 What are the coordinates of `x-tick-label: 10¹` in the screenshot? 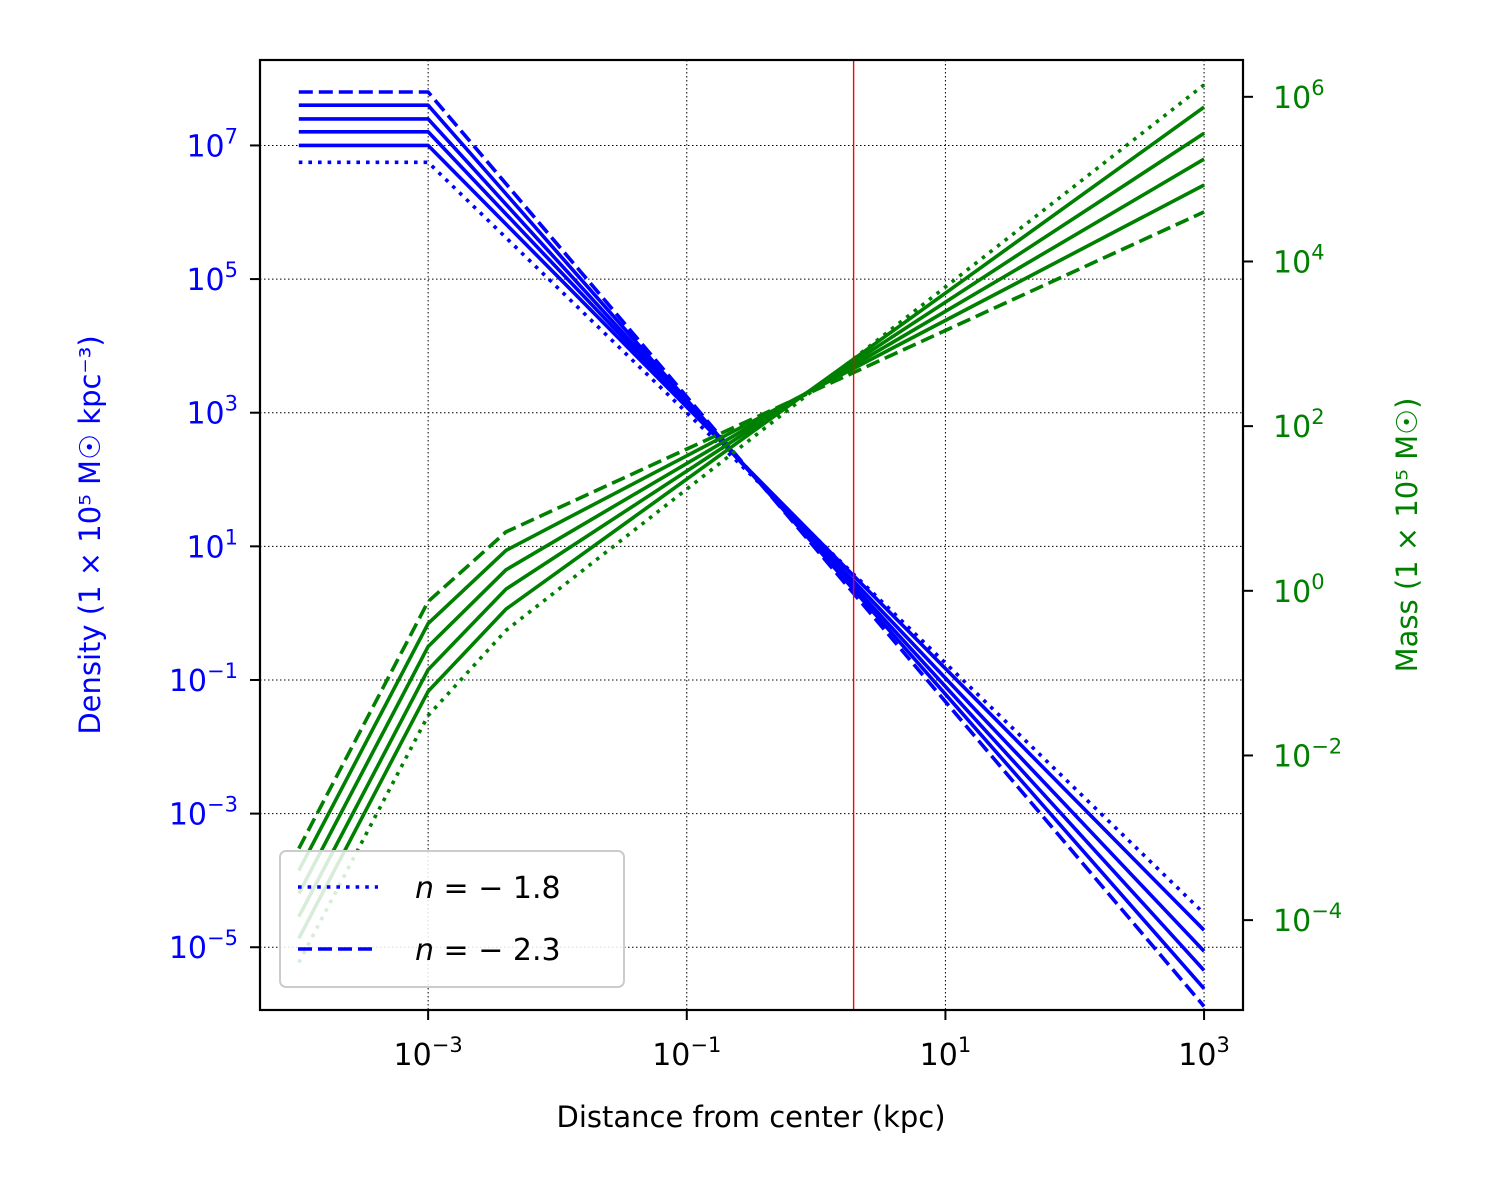 It's located at (946, 1053).